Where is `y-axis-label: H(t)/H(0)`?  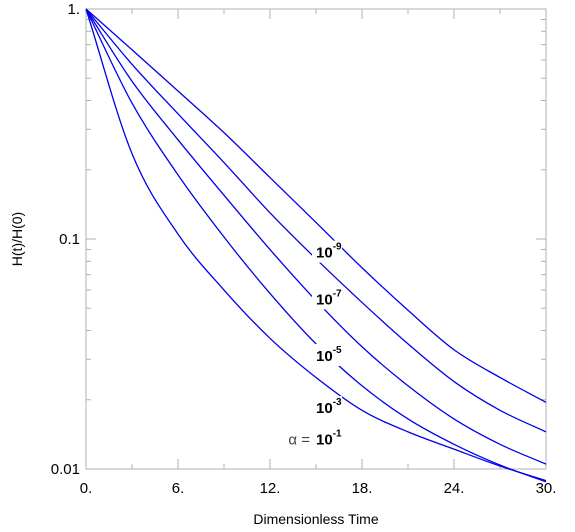 y-axis-label: H(t)/H(0) is located at coordinates (17, 239).